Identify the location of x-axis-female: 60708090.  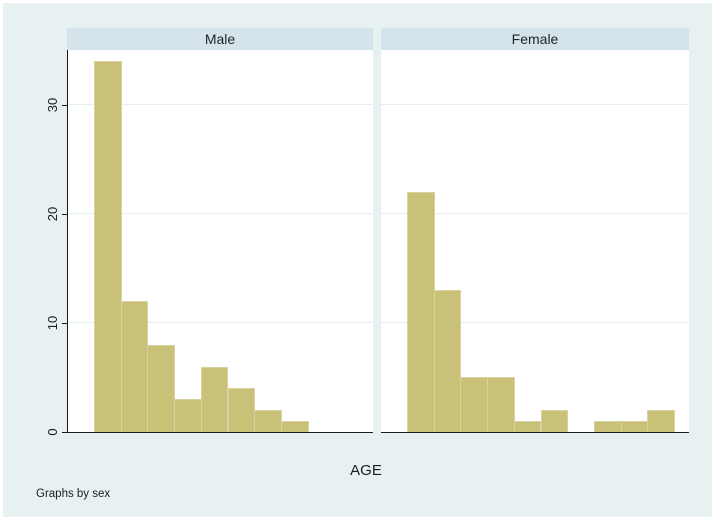
(535, 432).